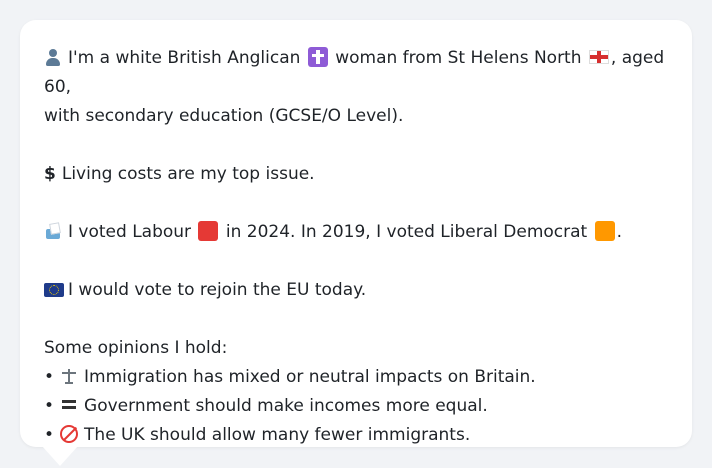 The image size is (712, 468). I want to click on orange-square-icon, so click(604, 231).